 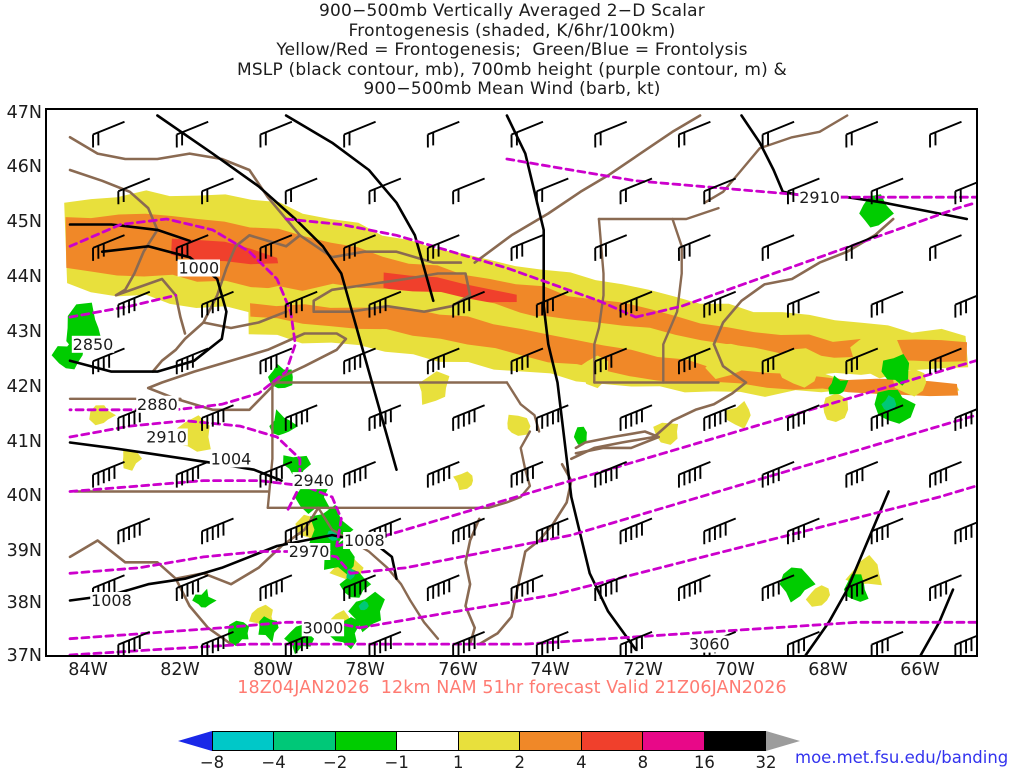 What do you see at coordinates (93, 344) in the screenshot?
I see `height-label-0: 2850` at bounding box center [93, 344].